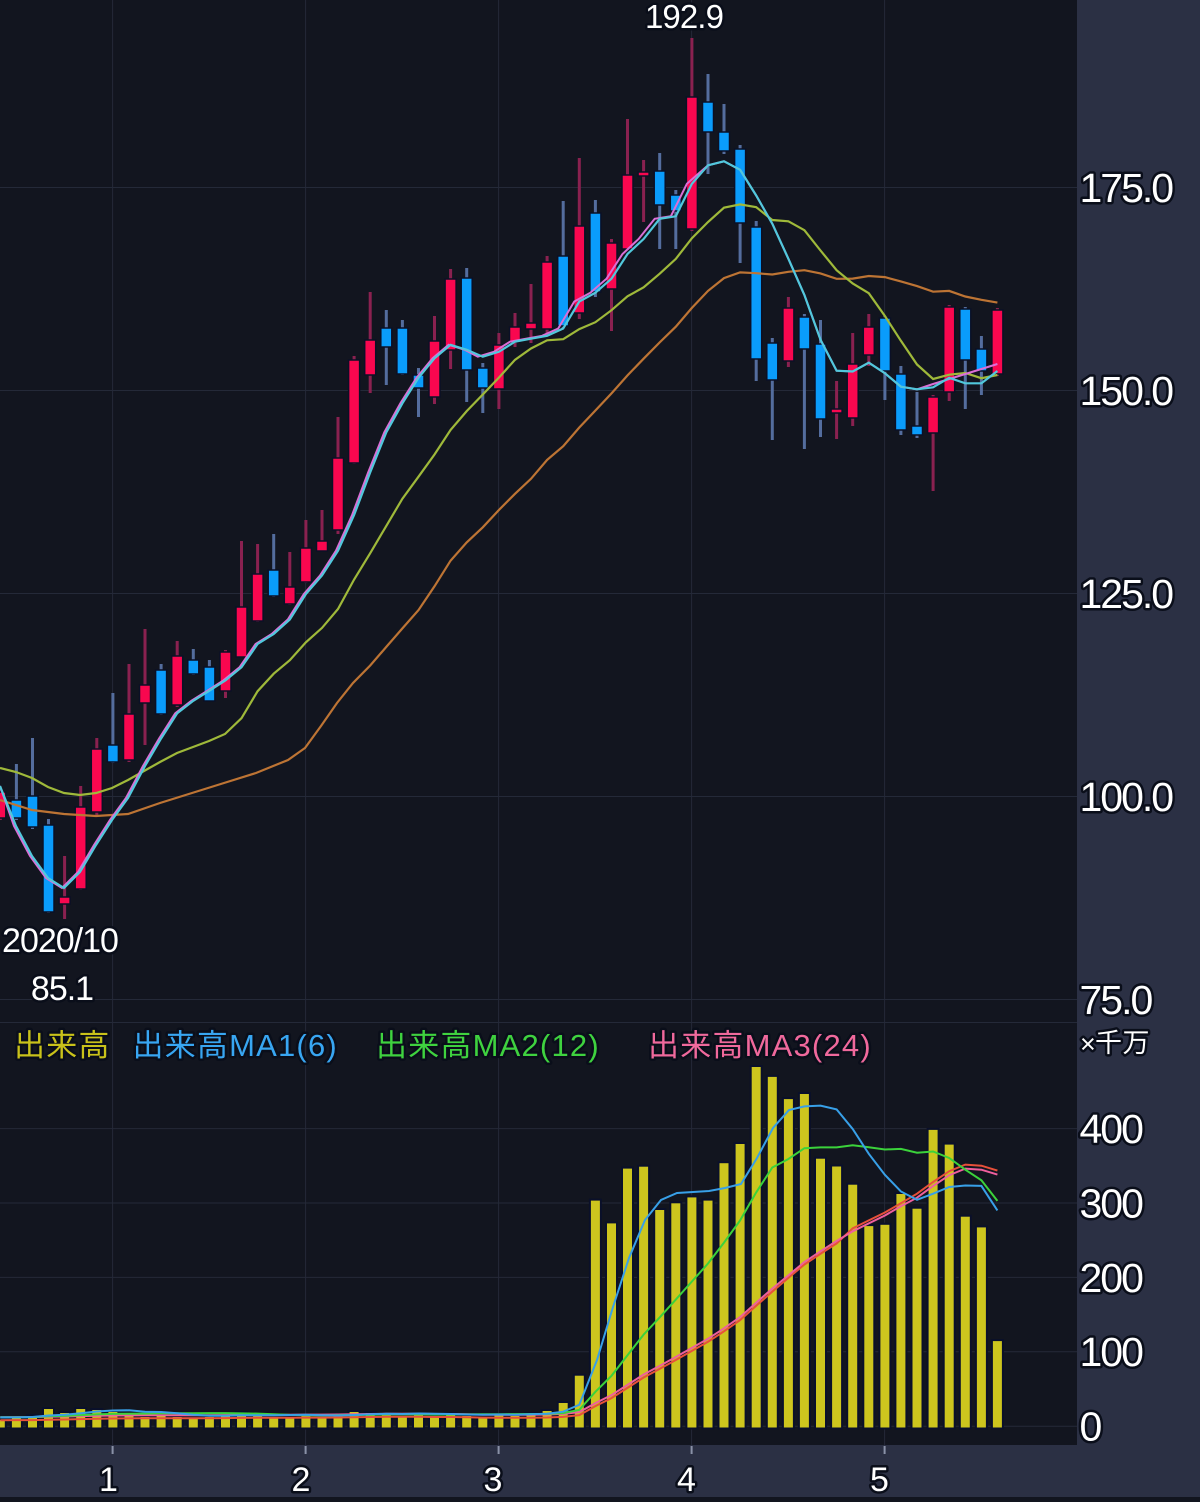  What do you see at coordinates (1112, 1278) in the screenshot?
I see `svg-text: 200` at bounding box center [1112, 1278].